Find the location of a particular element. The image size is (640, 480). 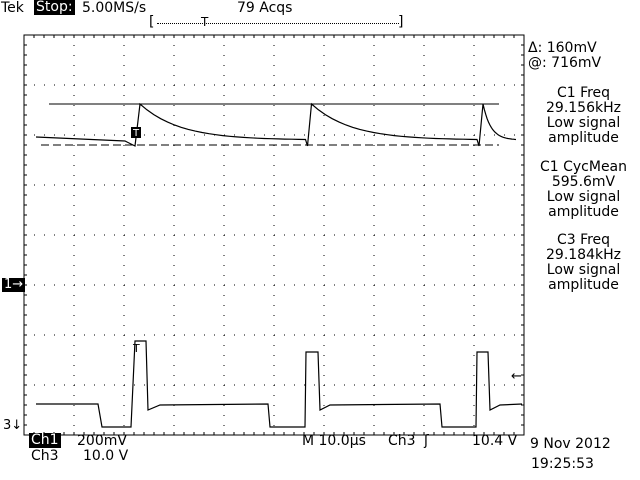

trigger-marker-ch3: T is located at coordinates (136, 348).